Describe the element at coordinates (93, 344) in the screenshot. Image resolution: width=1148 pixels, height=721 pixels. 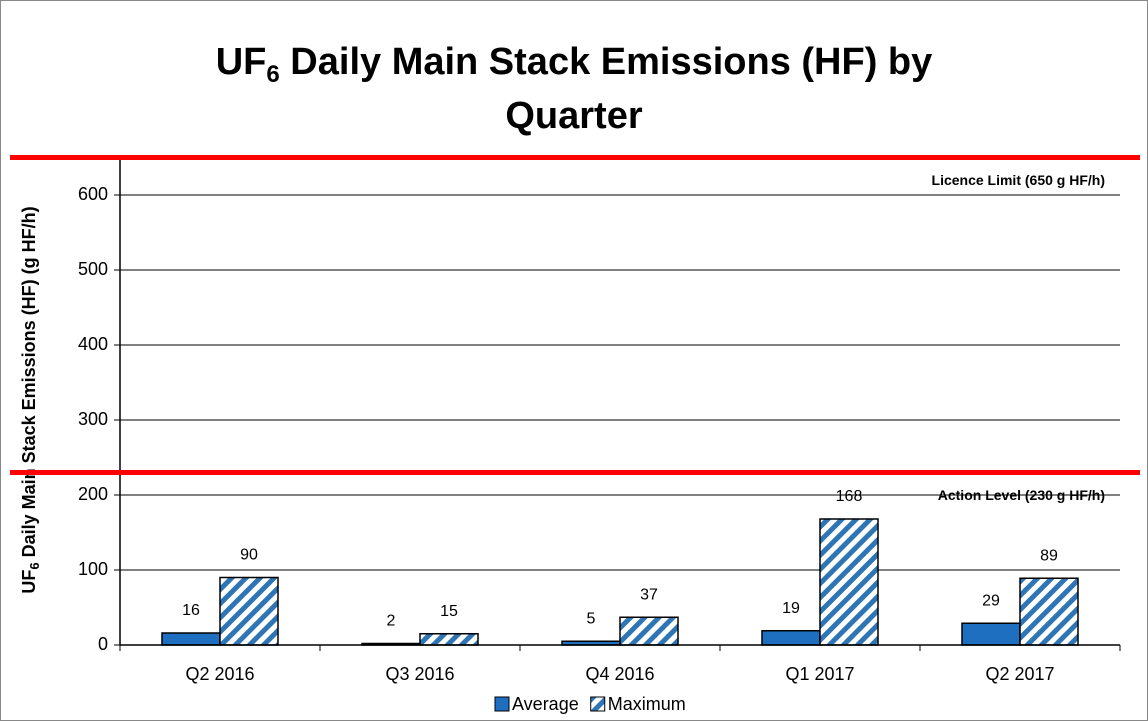
I see `y-tick-label: 400` at that location.